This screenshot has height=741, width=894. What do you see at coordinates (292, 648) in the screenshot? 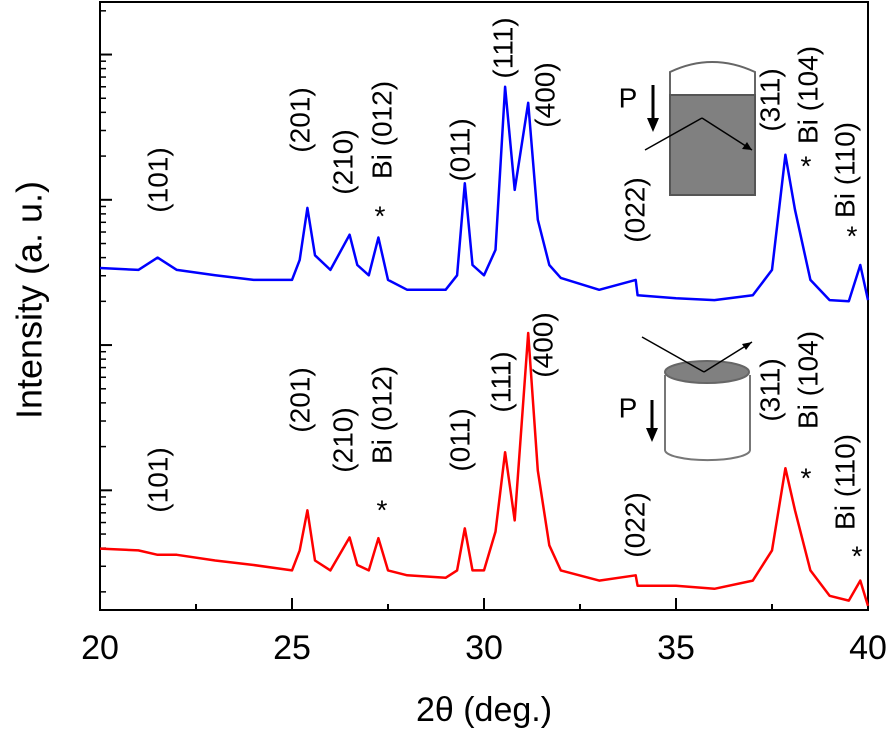
I see `x-tick-label: 25` at bounding box center [292, 648].